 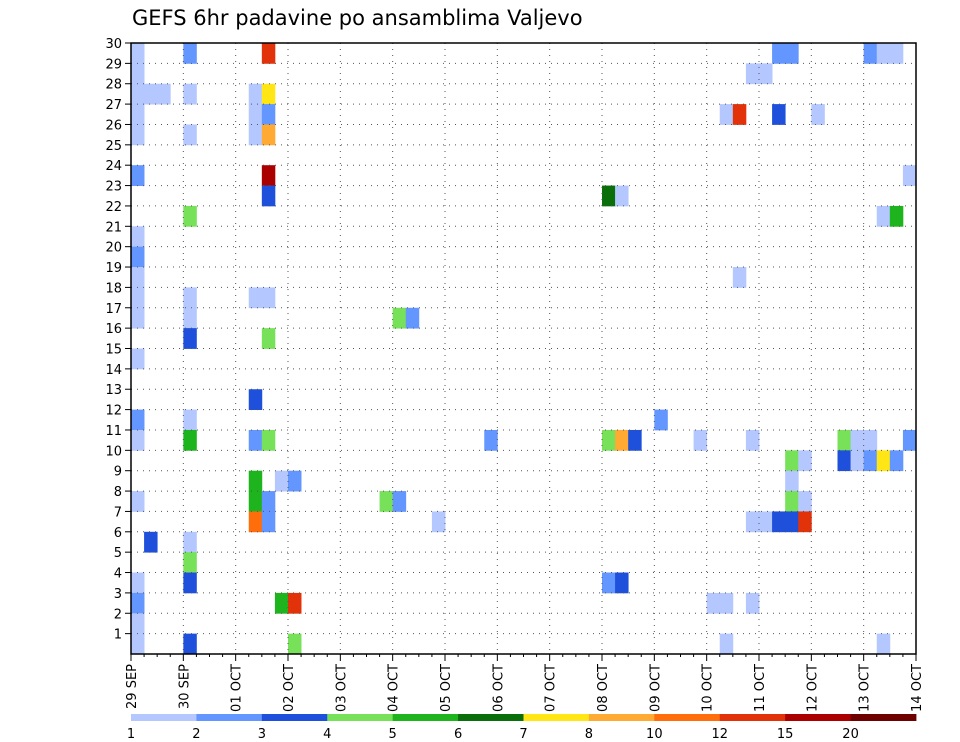 I want to click on y-tick-label: 19, so click(x=113, y=268).